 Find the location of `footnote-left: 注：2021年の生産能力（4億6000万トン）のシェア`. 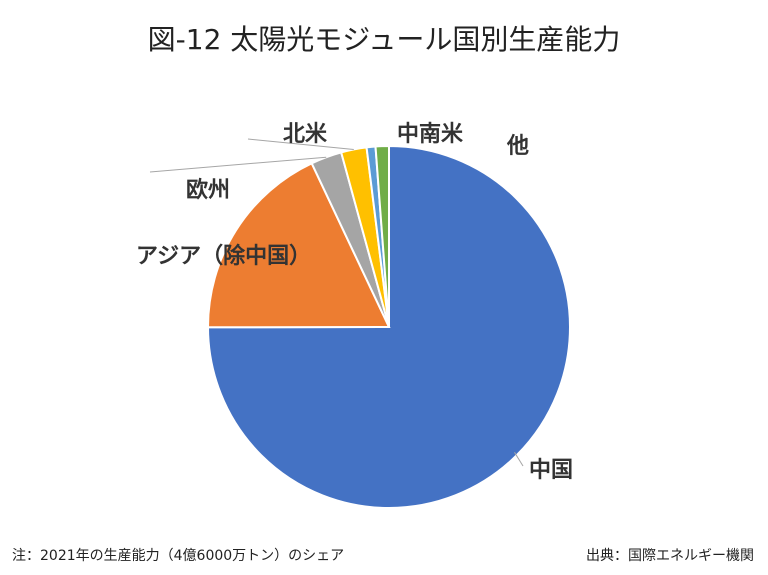

footnote-left: 注：2021年の生産能力（4億6000万トン）のシェア is located at coordinates (178, 556).